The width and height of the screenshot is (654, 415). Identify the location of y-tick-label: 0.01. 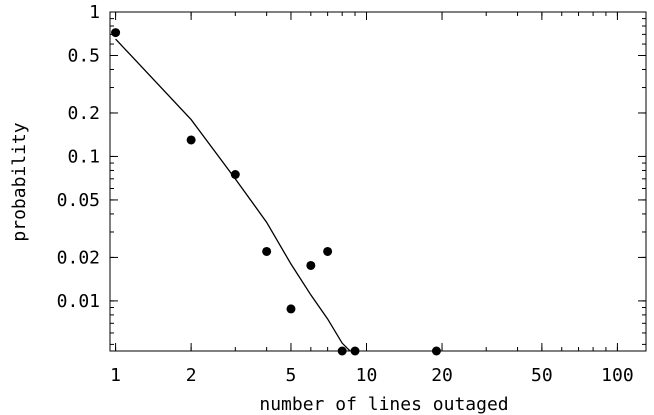
(78, 301).